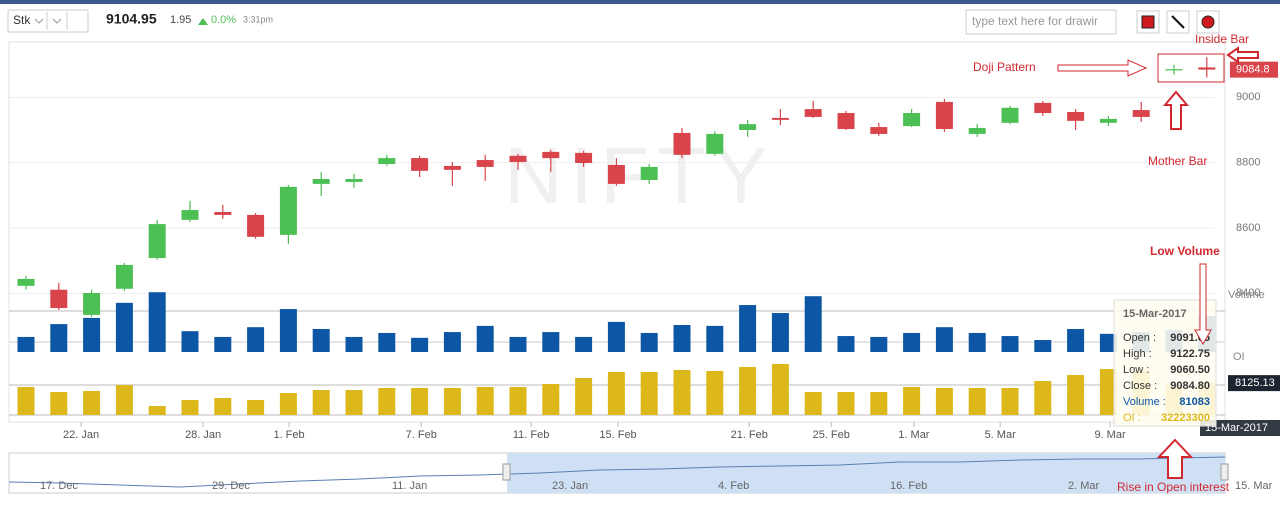 Image resolution: width=1280 pixels, height=508 pixels. I want to click on annotation: Mother Bar, so click(1177, 161).